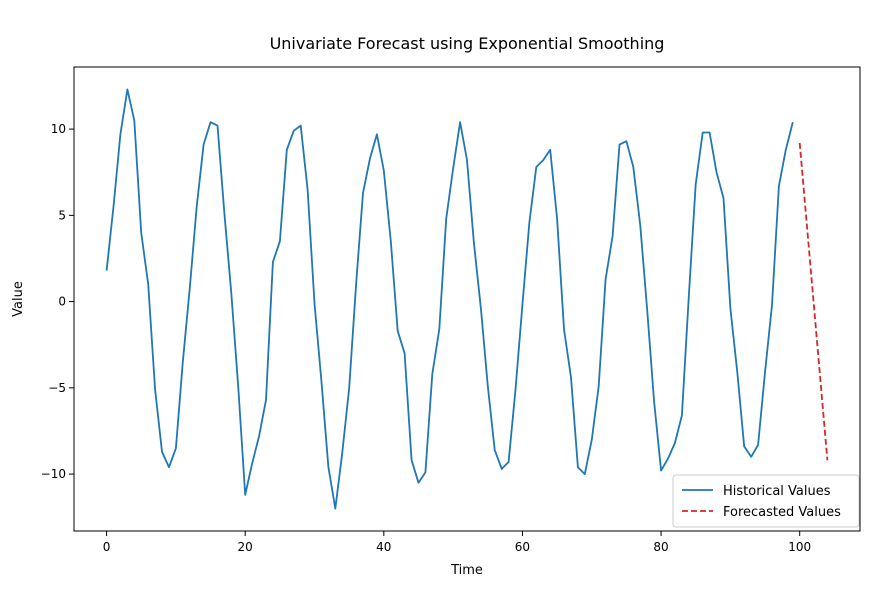  Describe the element at coordinates (777, 491) in the screenshot. I see `legend-label-historical: Historical Values` at that location.